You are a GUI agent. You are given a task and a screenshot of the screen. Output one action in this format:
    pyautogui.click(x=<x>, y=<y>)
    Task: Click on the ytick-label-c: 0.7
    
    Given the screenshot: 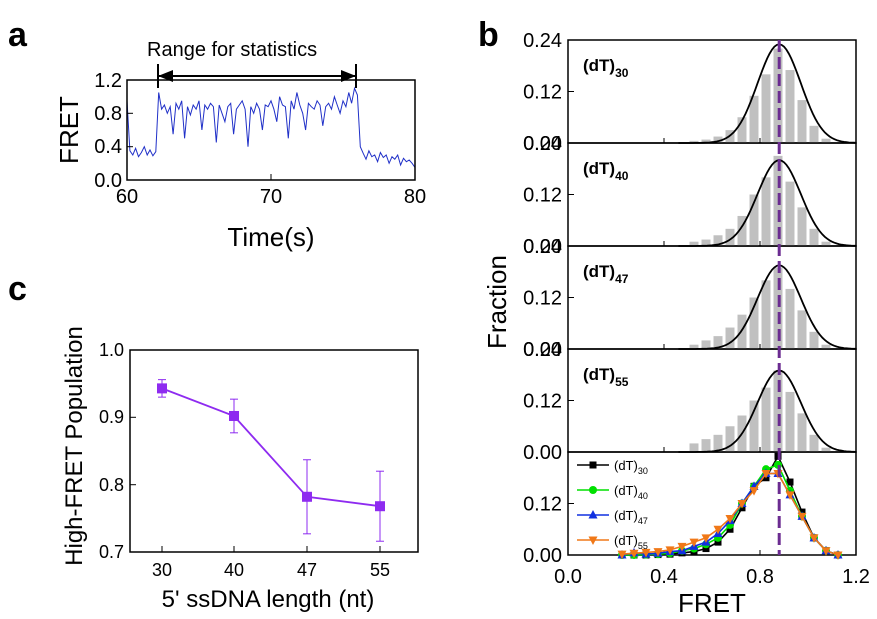 What is the action you would take?
    pyautogui.click(x=111, y=552)
    